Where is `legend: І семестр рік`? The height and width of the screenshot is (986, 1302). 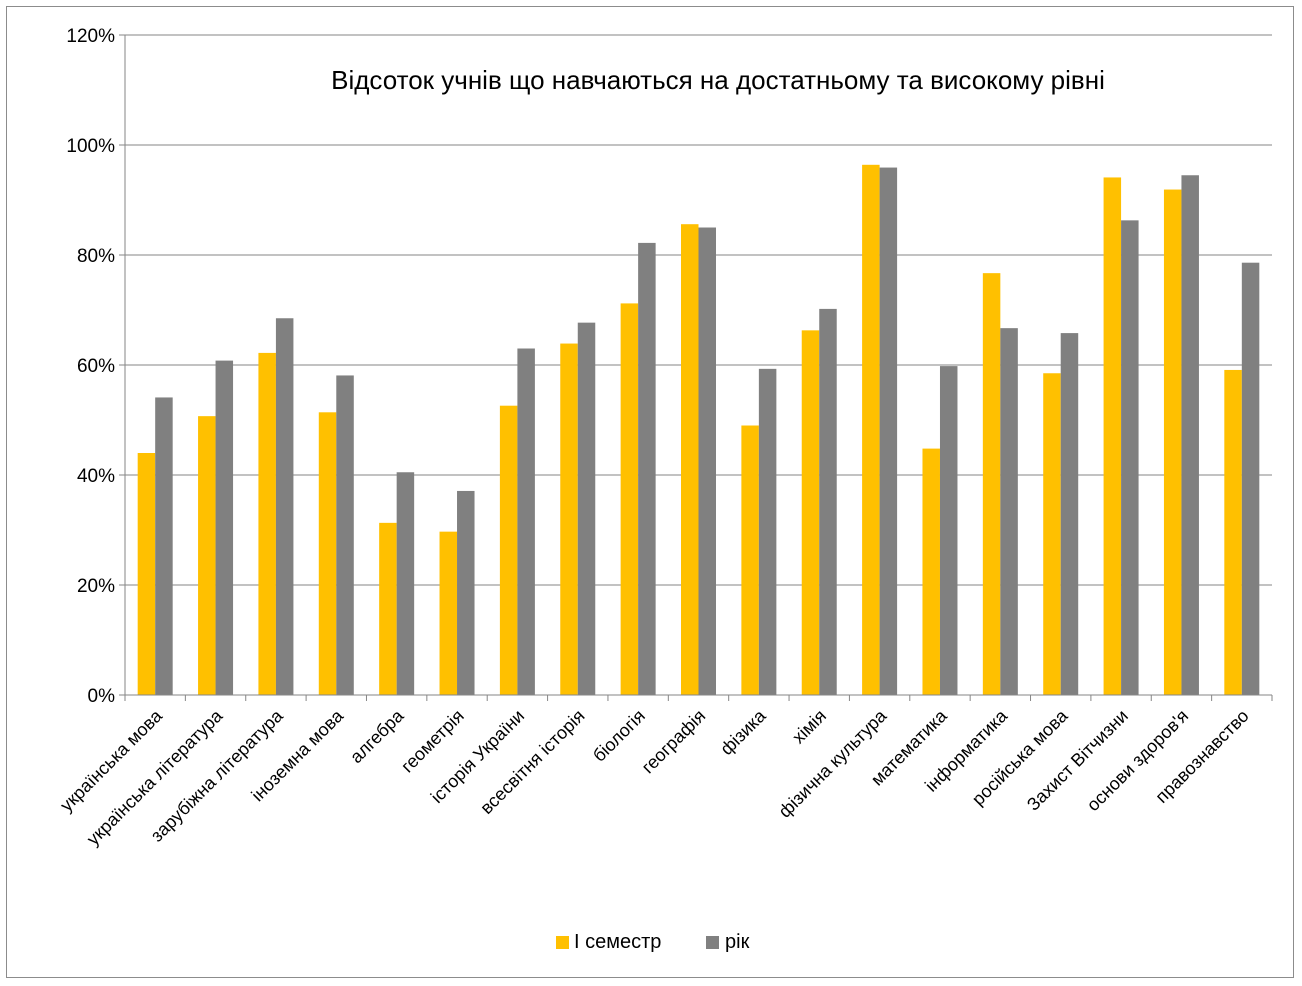 legend: І семестр рік is located at coordinates (653, 942).